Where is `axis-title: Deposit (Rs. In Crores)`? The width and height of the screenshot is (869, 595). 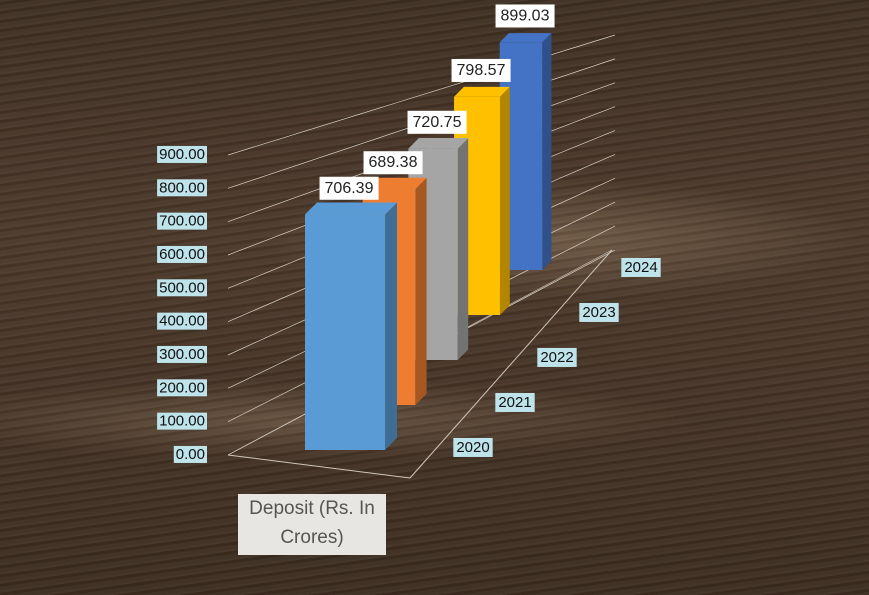
axis-title: Deposit (Rs. In Crores) is located at coordinates (312, 524).